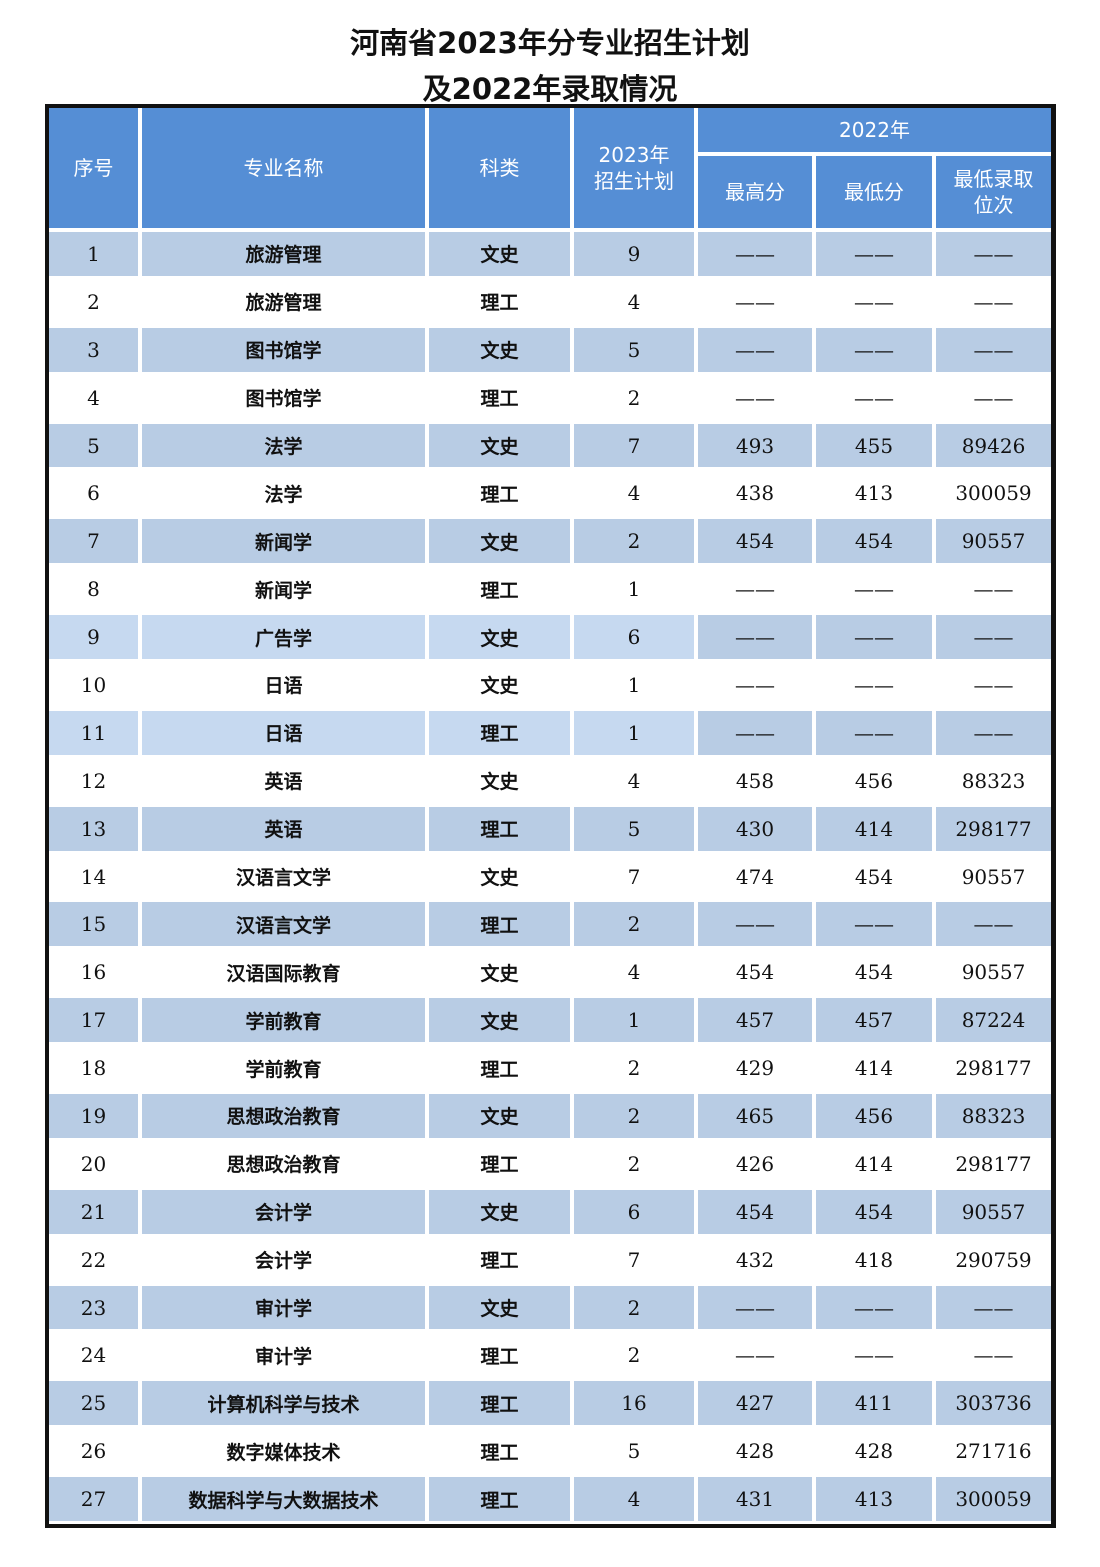 Image resolution: width=1100 pixels, height=1567 pixels. What do you see at coordinates (283, 1356) in the screenshot?
I see `major-cell: 审计学` at bounding box center [283, 1356].